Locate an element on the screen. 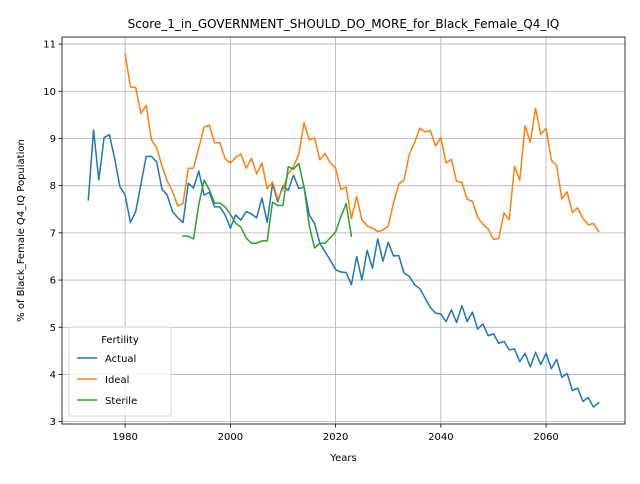 This screenshot has width=640, height=484. series-line-sterile is located at coordinates (267, 205).